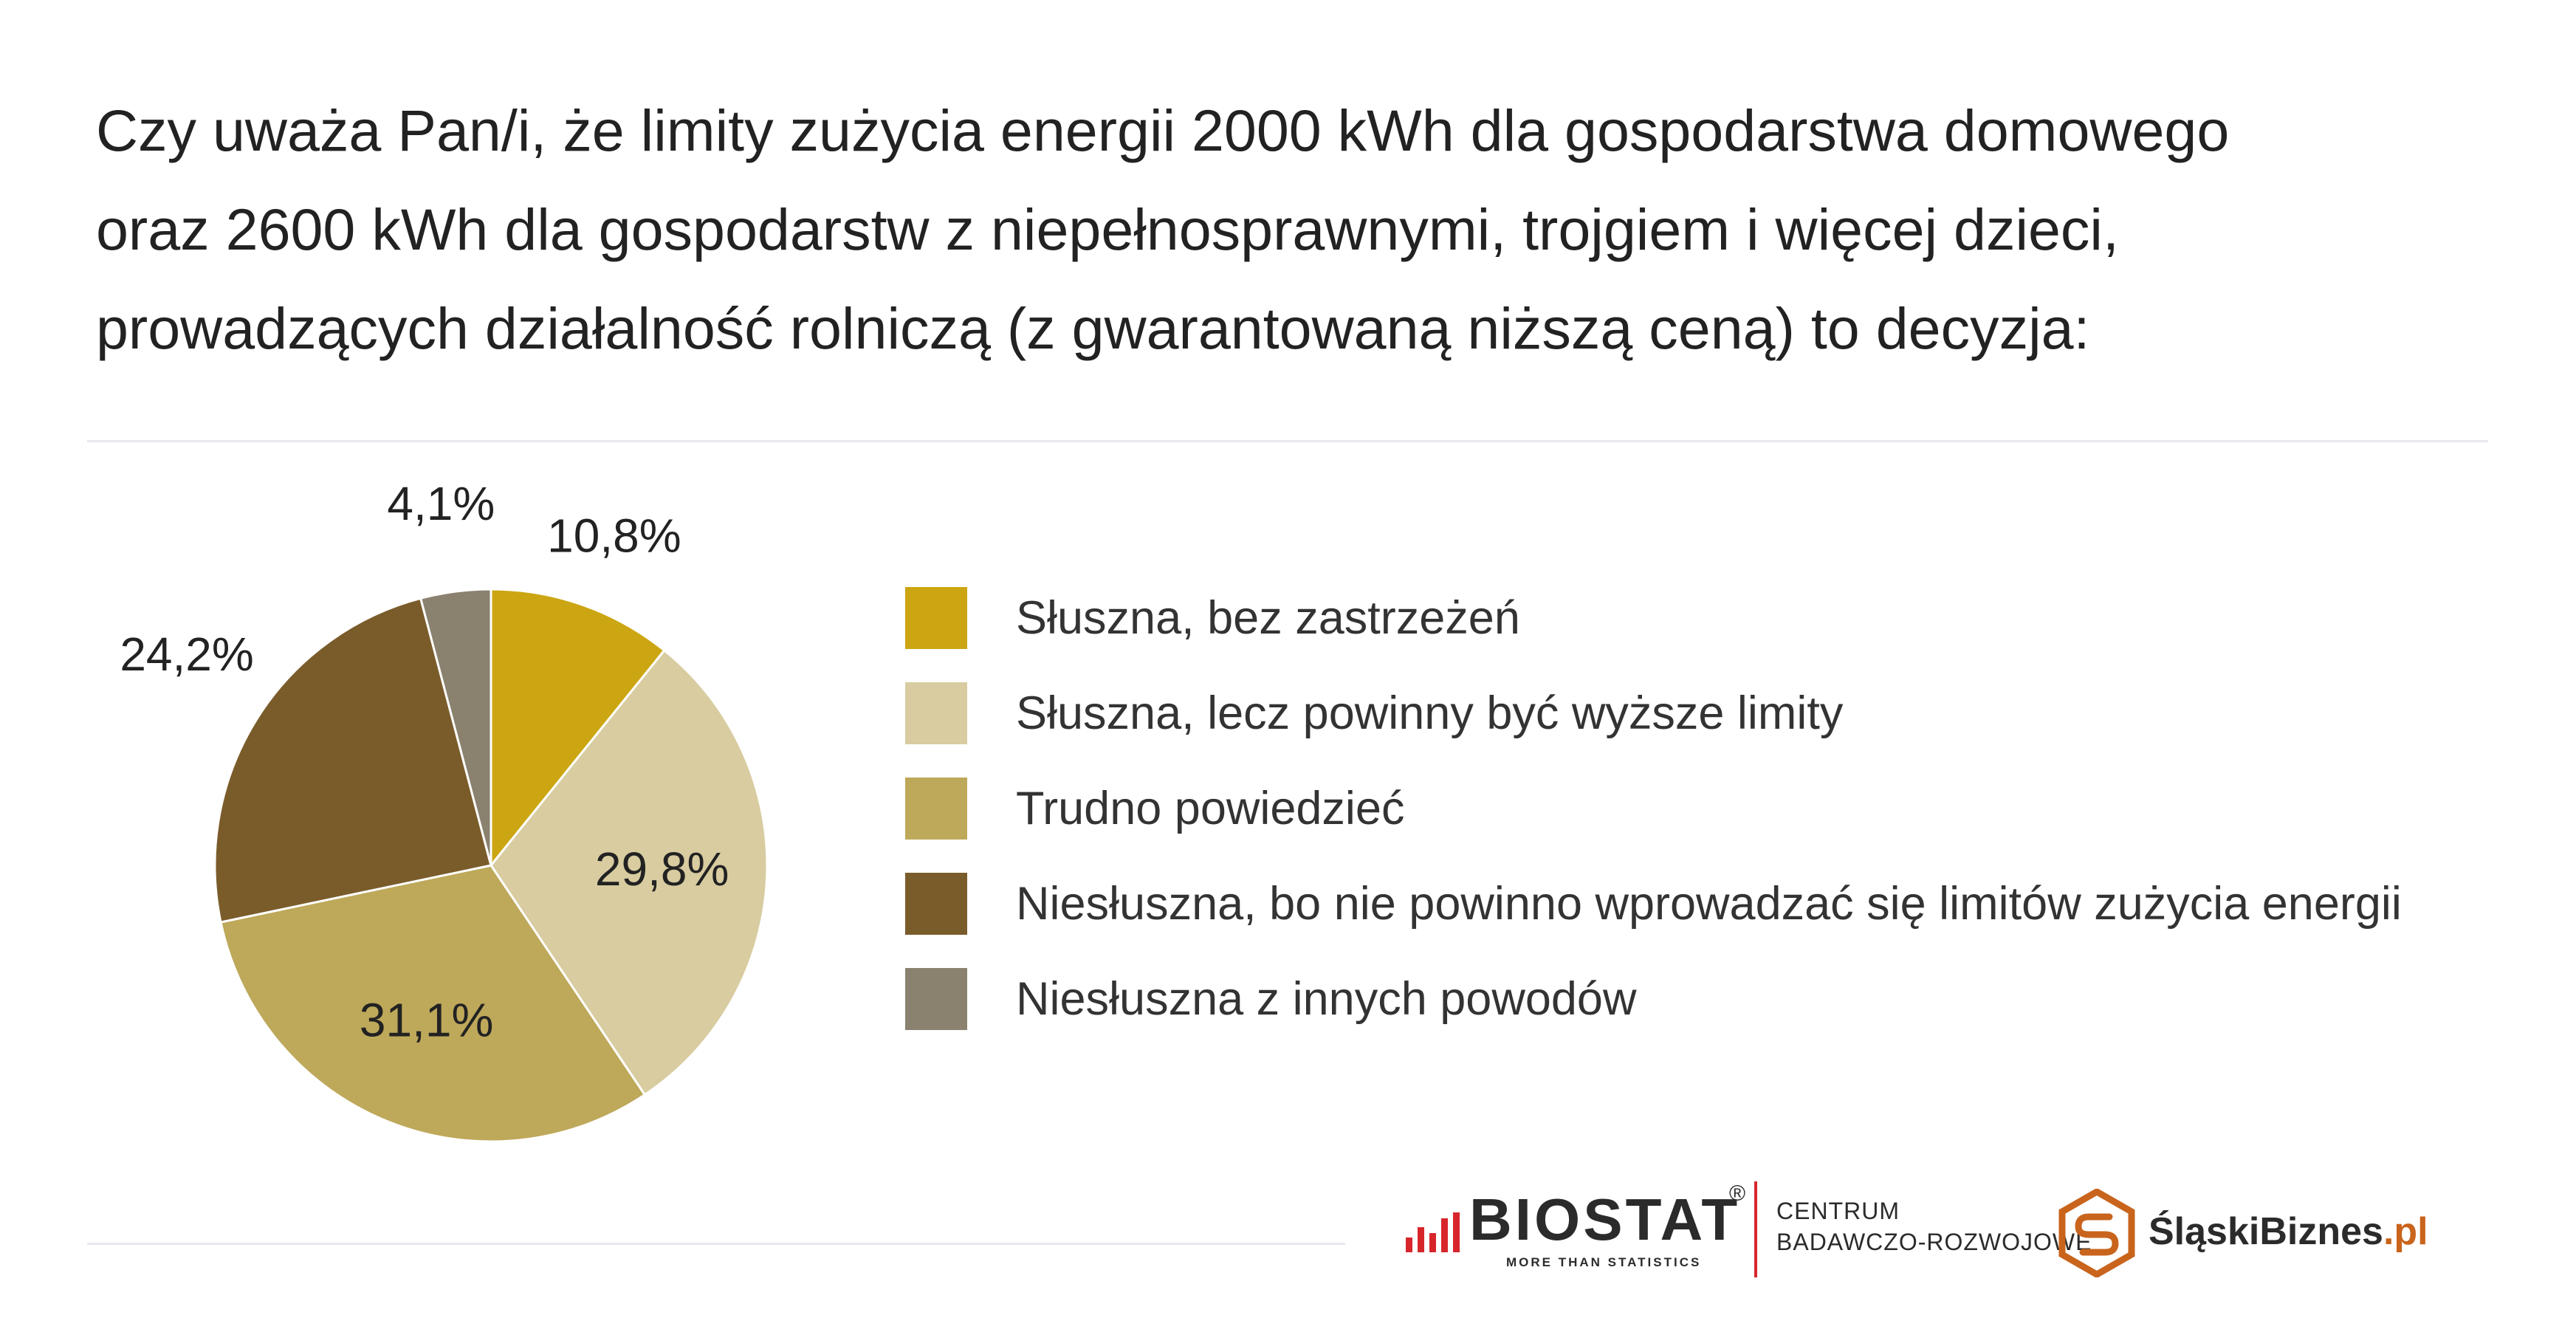 The height and width of the screenshot is (1318, 2576). What do you see at coordinates (1287, 441) in the screenshot?
I see `top-divider` at bounding box center [1287, 441].